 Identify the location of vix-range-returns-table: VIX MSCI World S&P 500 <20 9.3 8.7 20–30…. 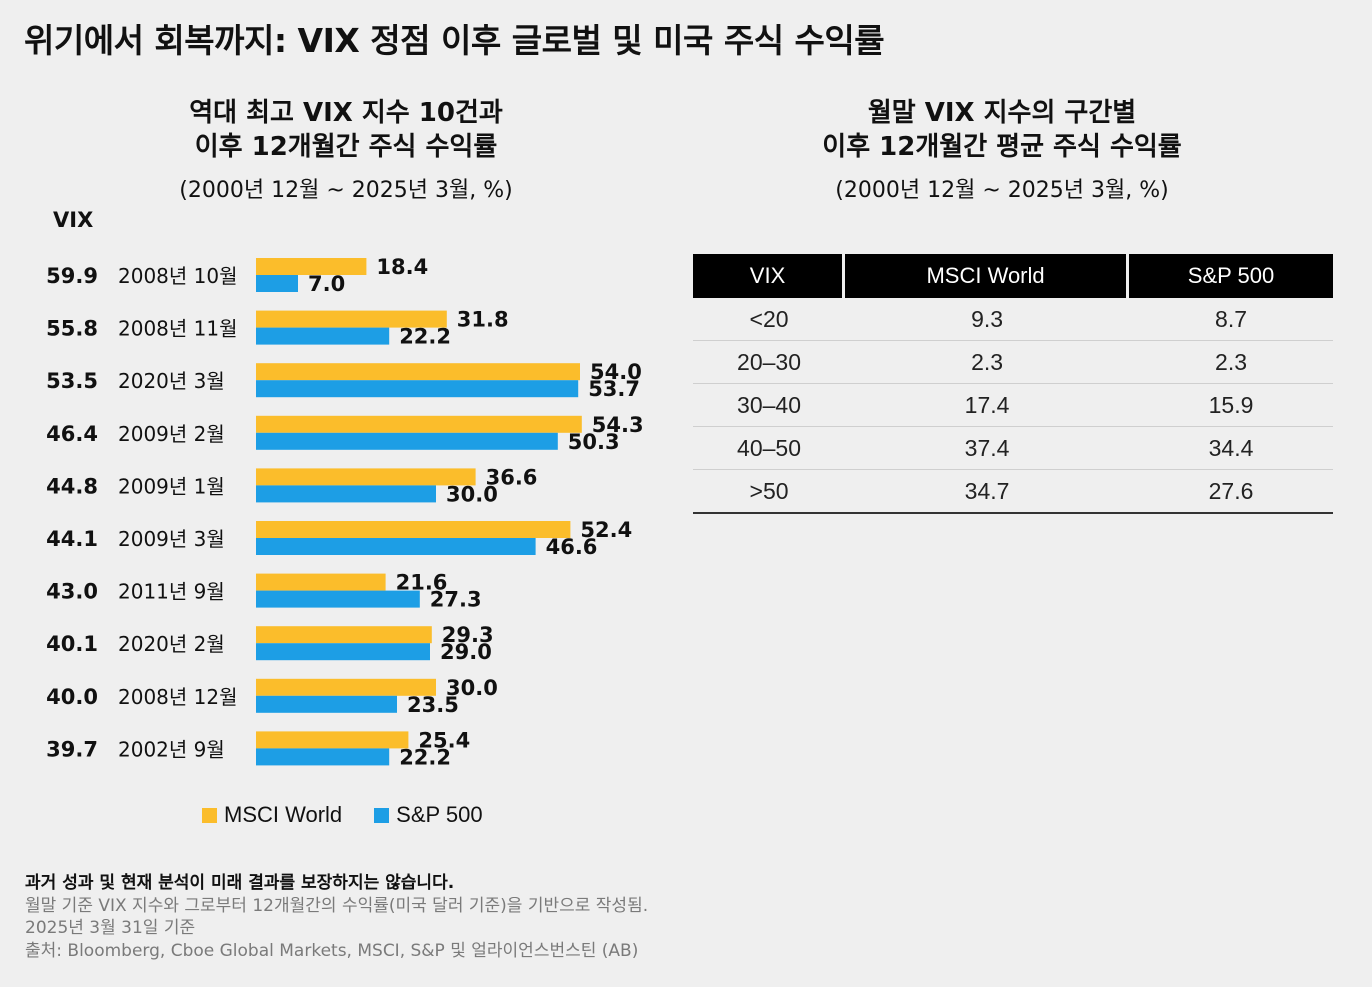
(1013, 384).